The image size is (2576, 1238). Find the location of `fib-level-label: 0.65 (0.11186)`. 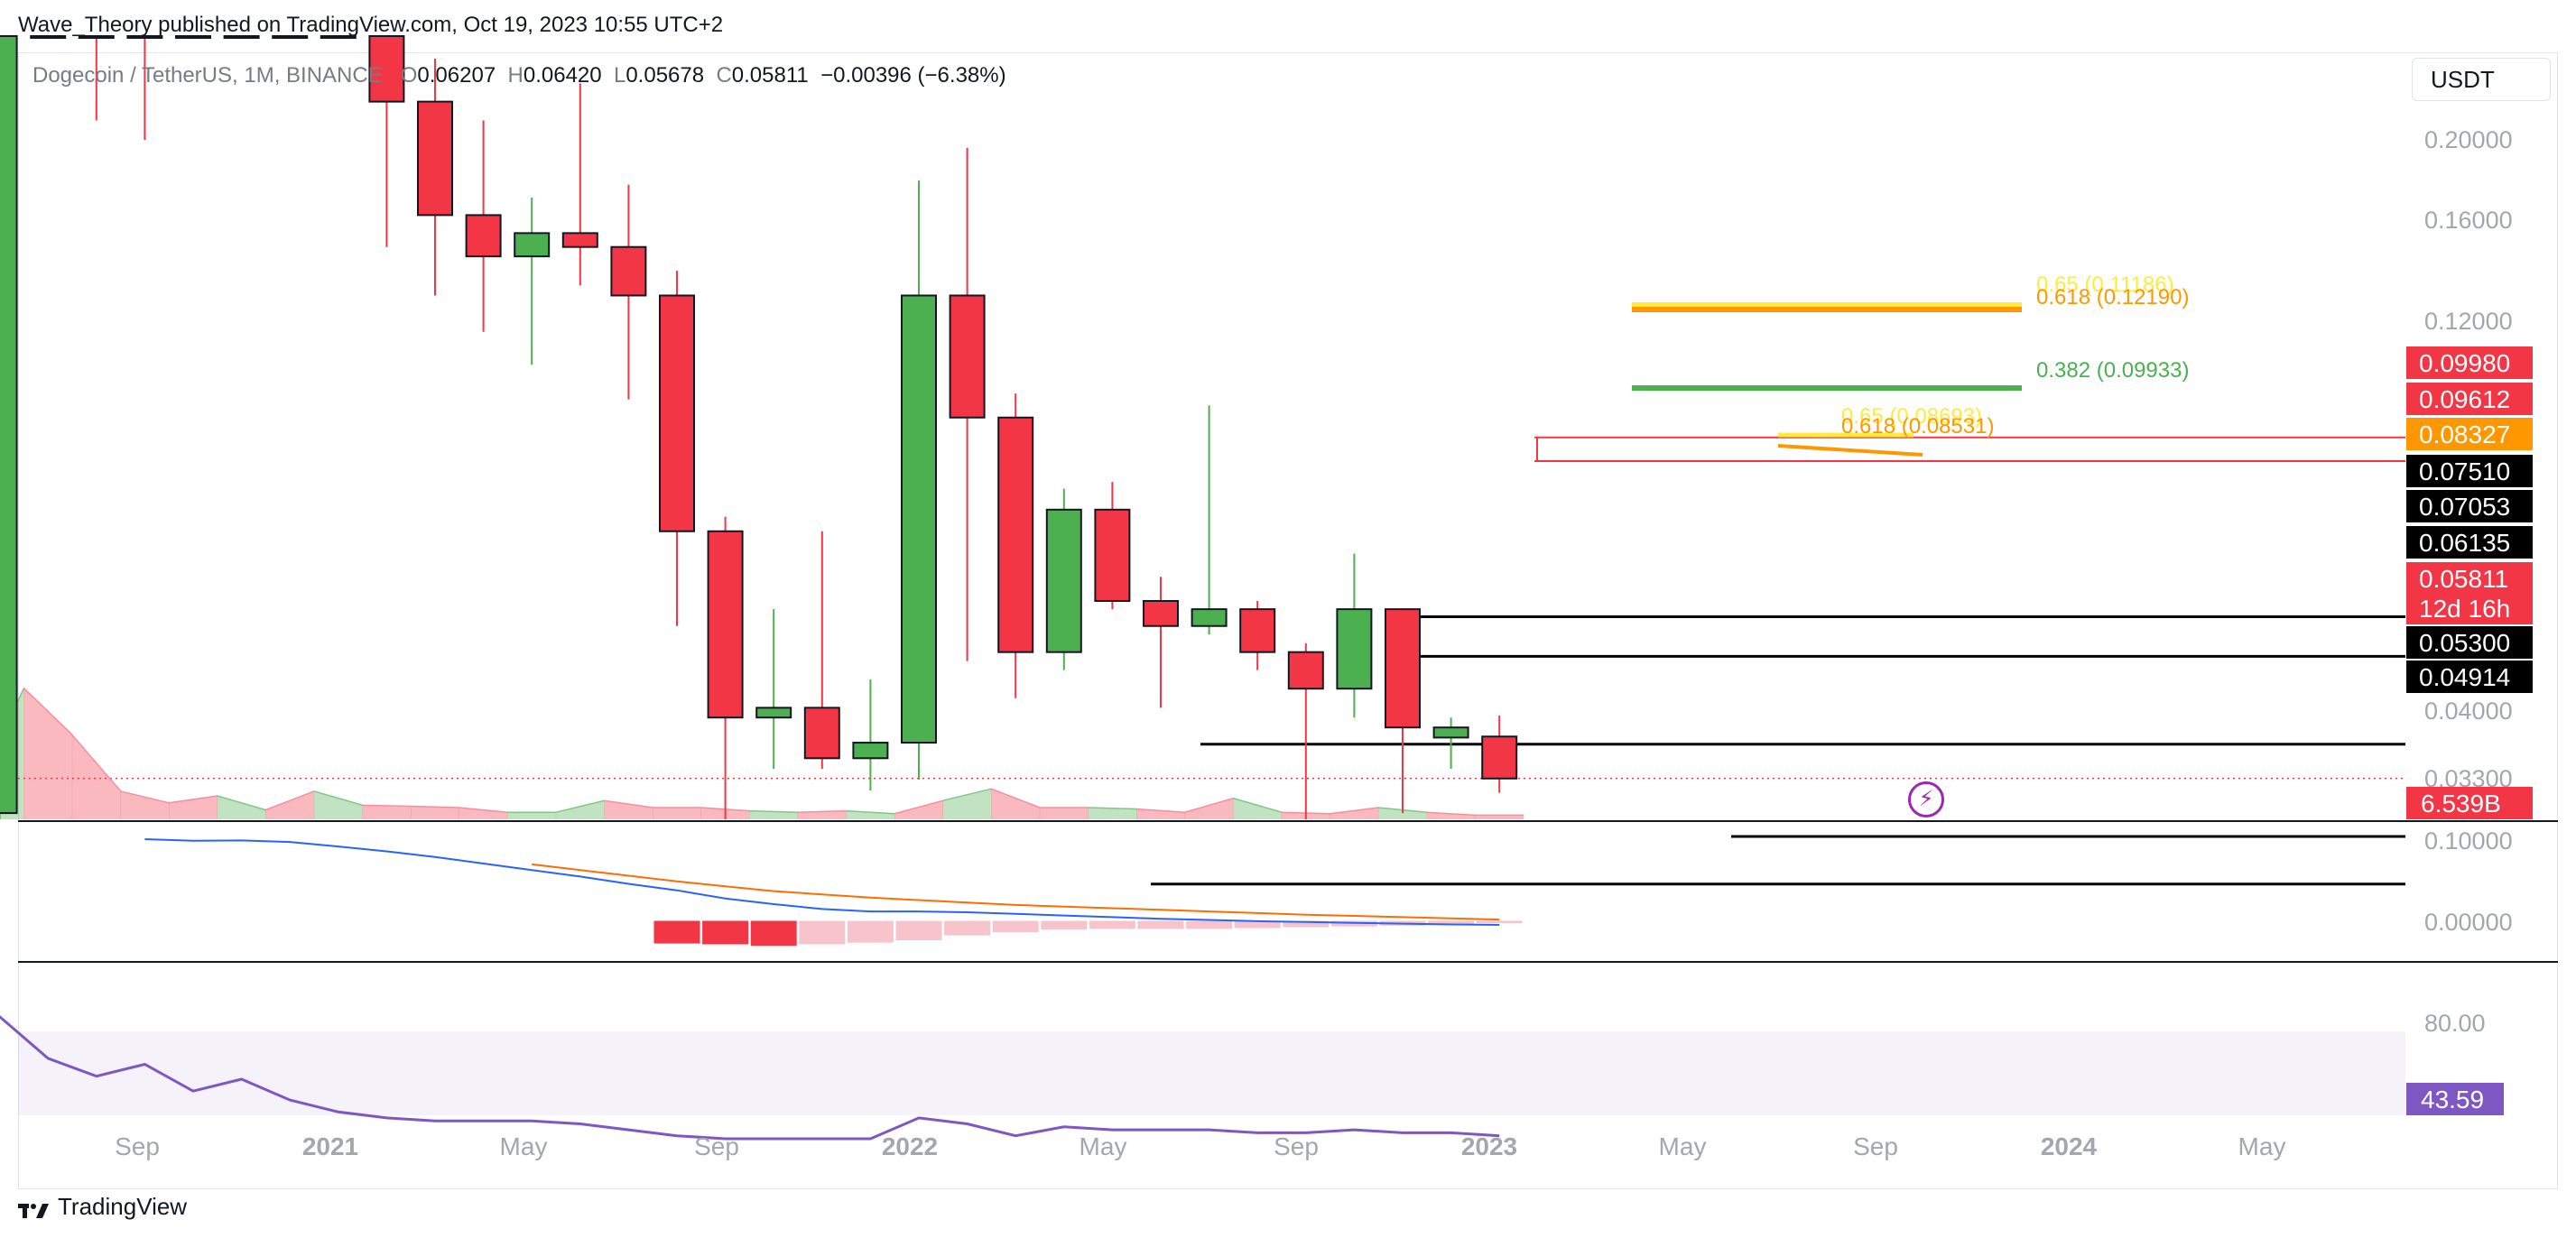

fib-level-label: 0.65 (0.11186) is located at coordinates (2105, 285).